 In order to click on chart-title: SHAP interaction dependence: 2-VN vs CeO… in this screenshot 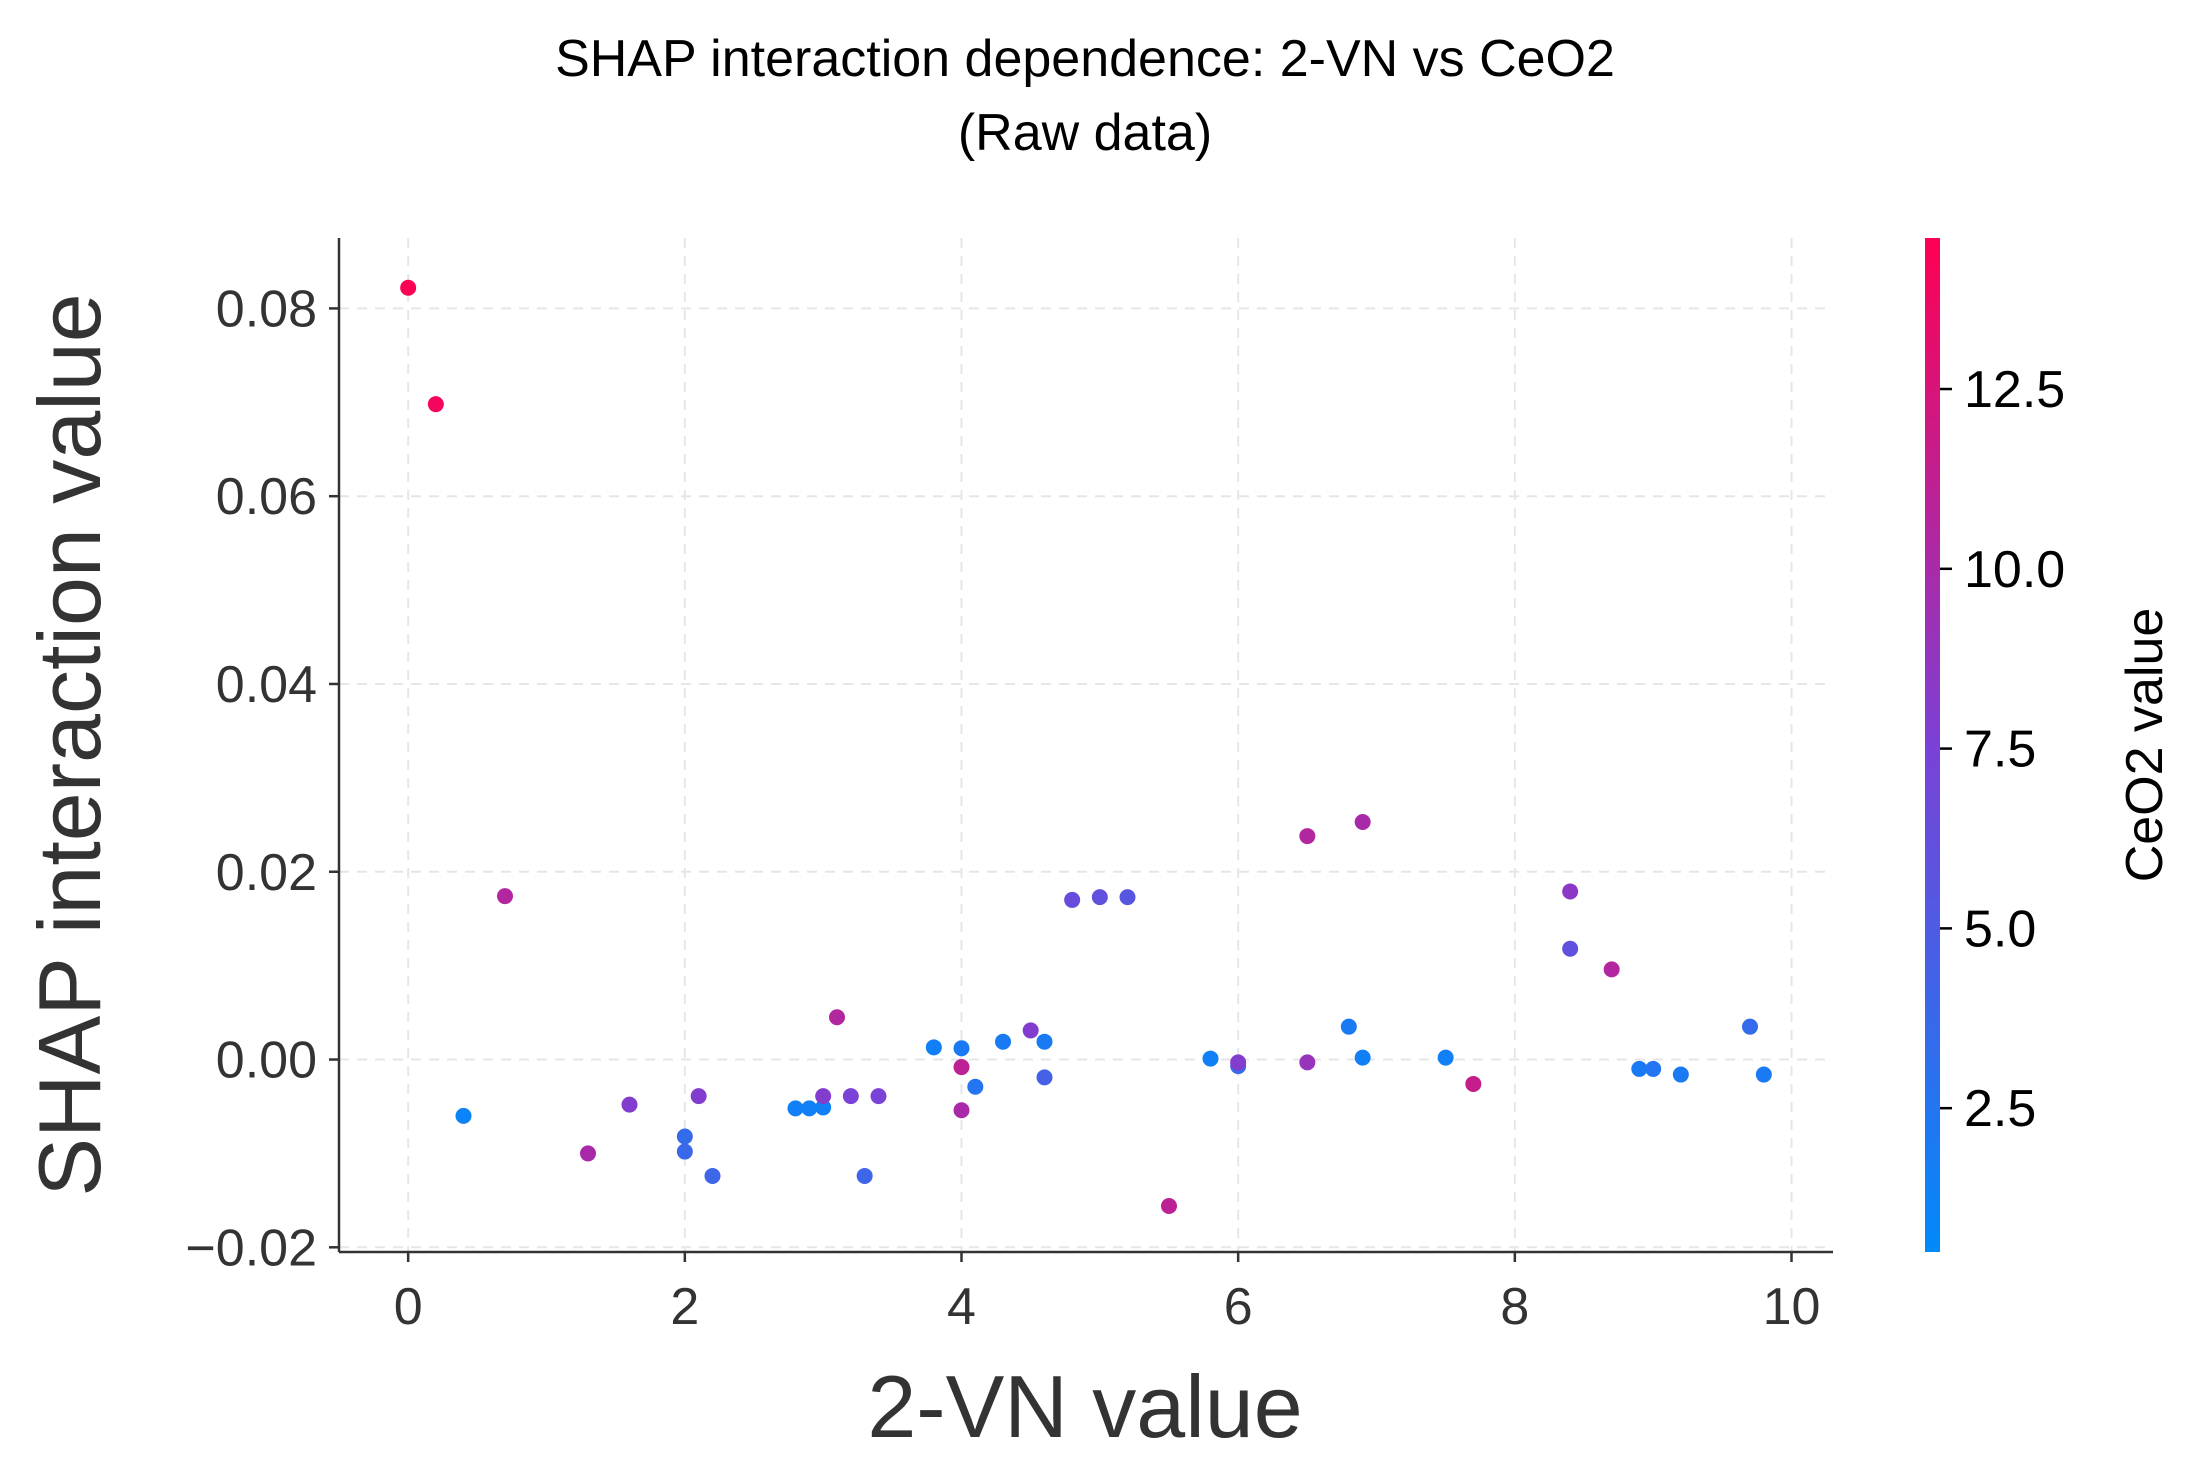, I will do `click(1085, 59)`.